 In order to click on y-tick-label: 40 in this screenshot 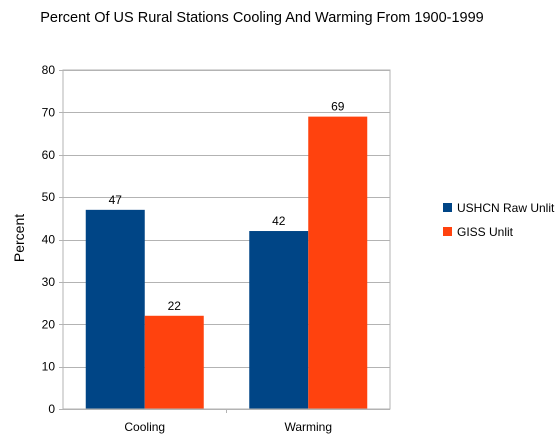, I will do `click(49, 240)`.